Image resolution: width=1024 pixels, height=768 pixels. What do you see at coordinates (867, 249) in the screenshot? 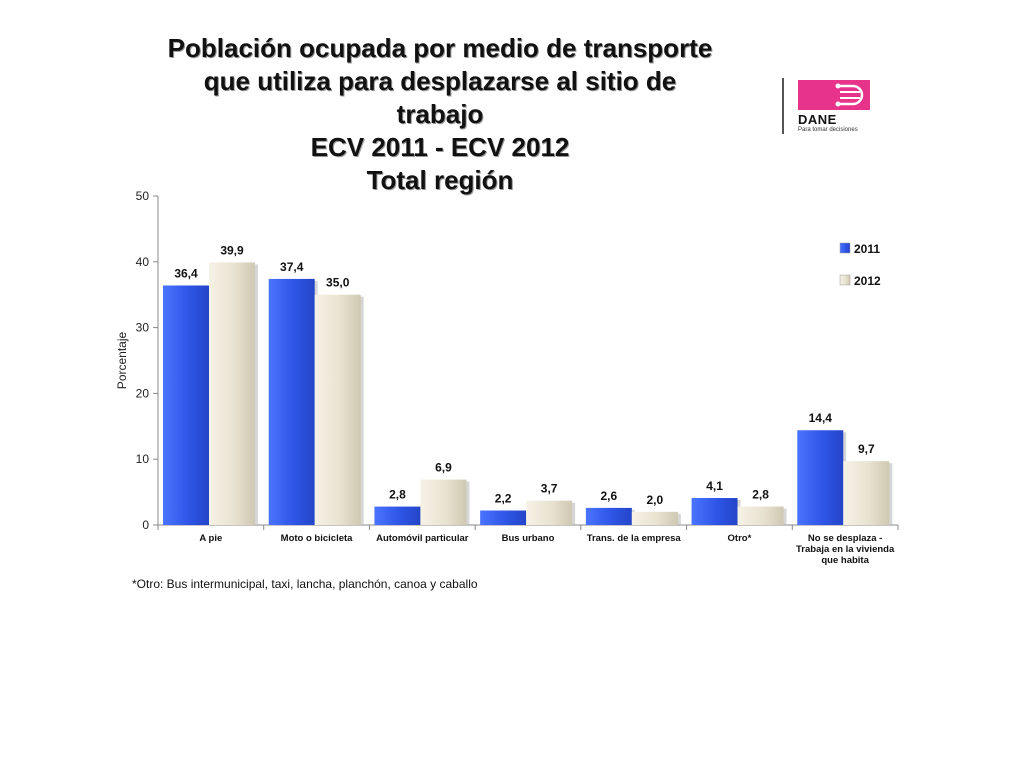
I see `legend-label-2011: 2011` at bounding box center [867, 249].